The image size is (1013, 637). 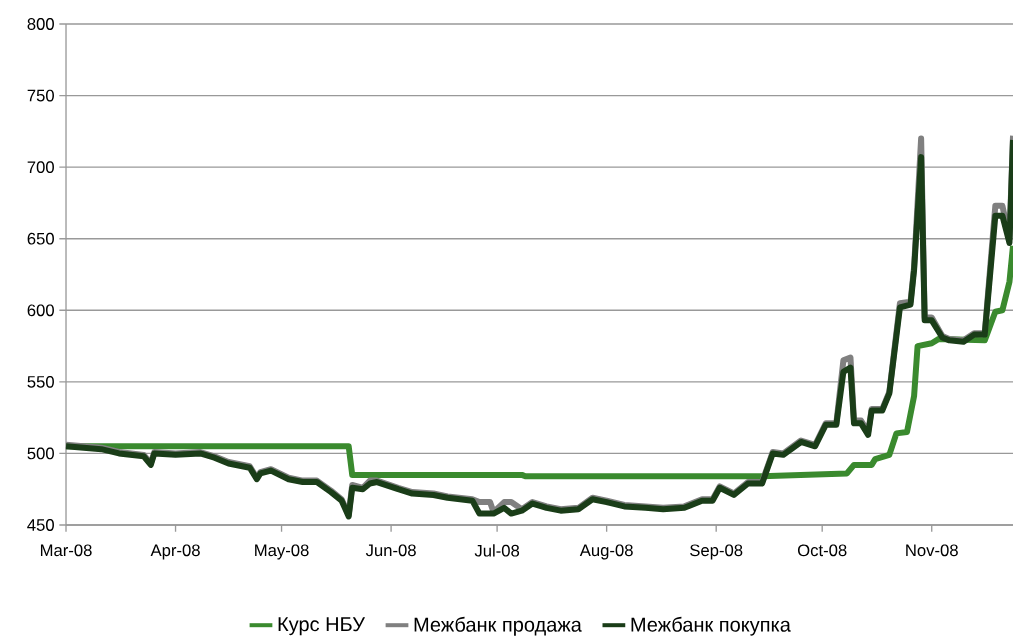 I want to click on x-tick-label: Mar-08, so click(x=66, y=550).